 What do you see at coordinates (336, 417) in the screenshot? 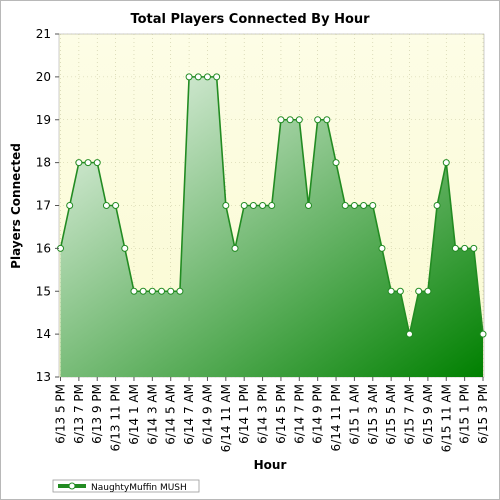
I see `x-tick-label: 6/14 11 PM` at bounding box center [336, 417].